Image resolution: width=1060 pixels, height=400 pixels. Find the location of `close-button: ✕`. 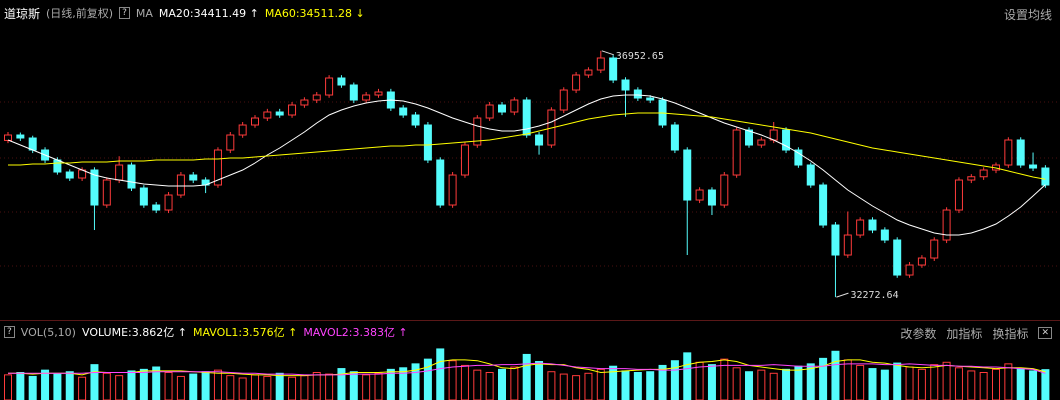

close-button: ✕ is located at coordinates (1045, 333).